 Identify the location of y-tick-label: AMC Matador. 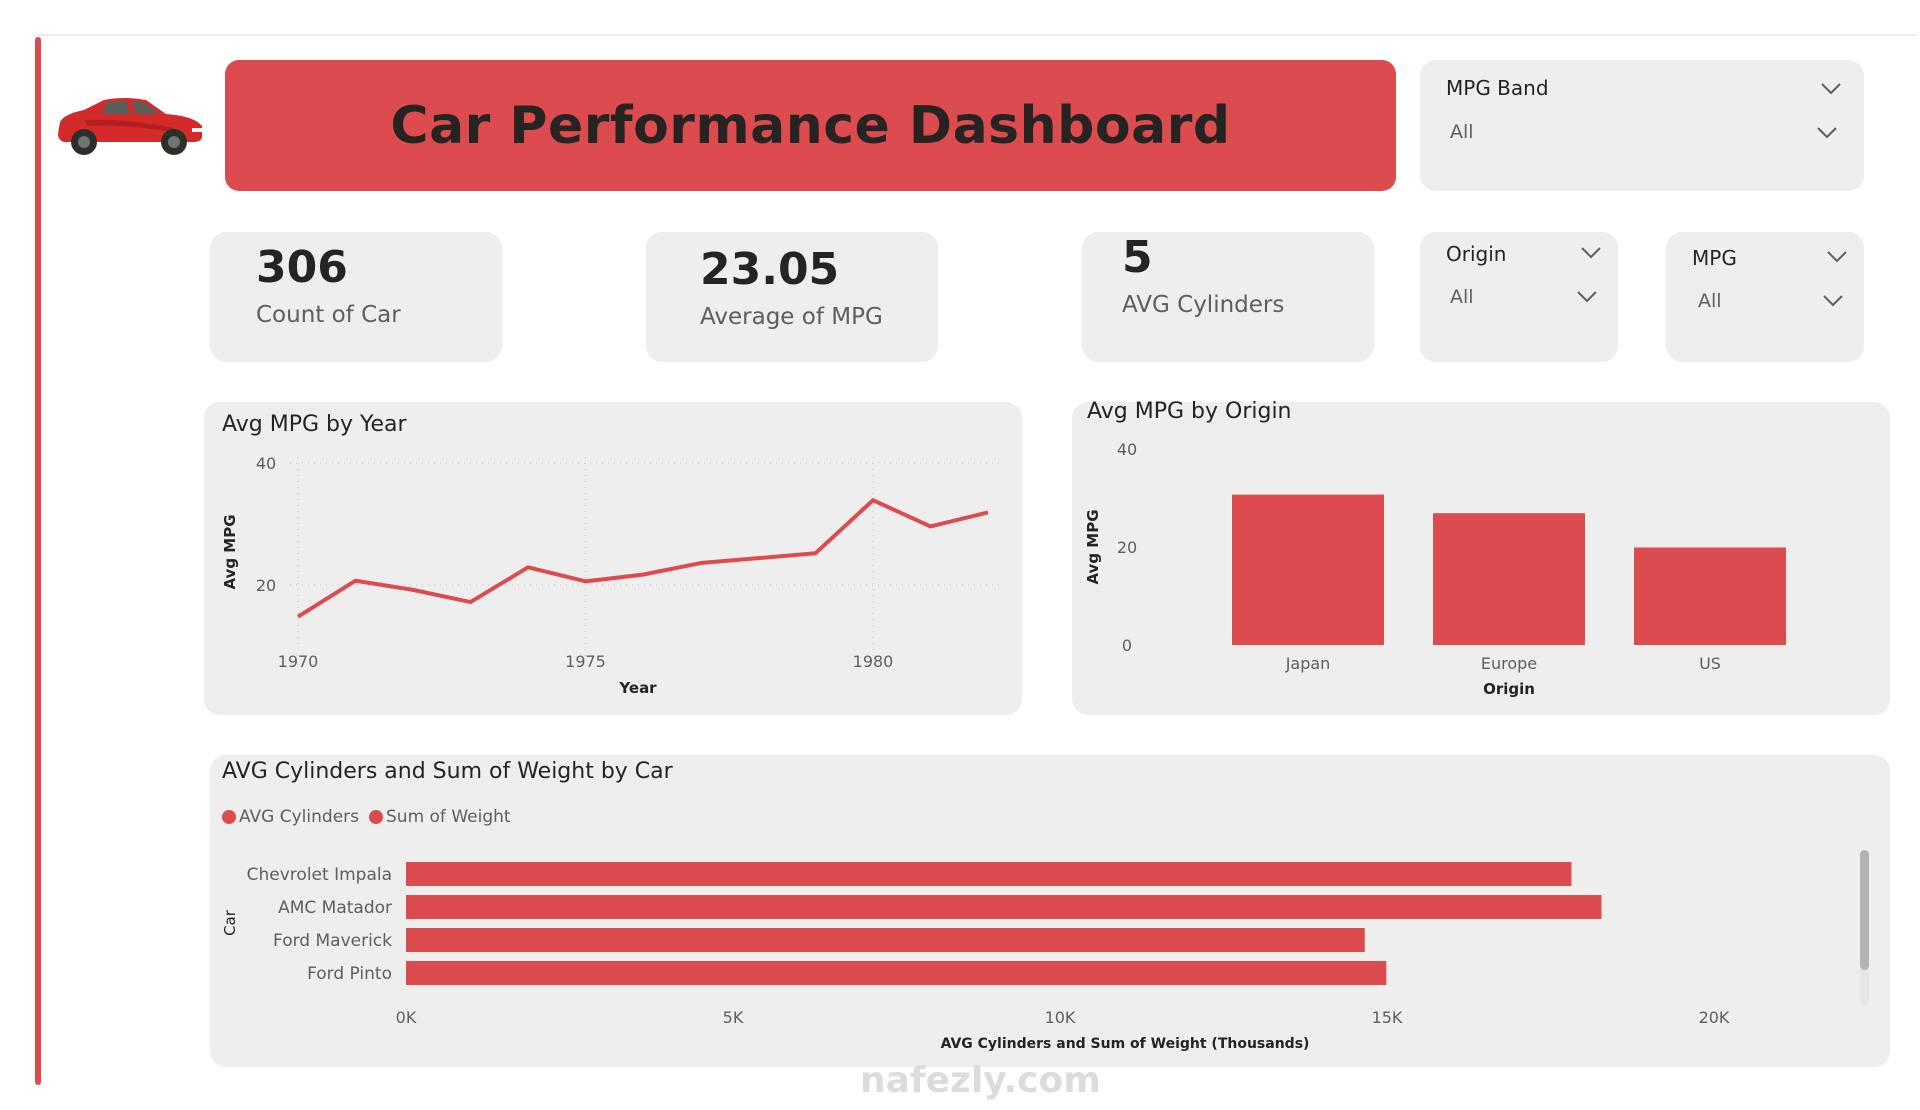
(335, 908).